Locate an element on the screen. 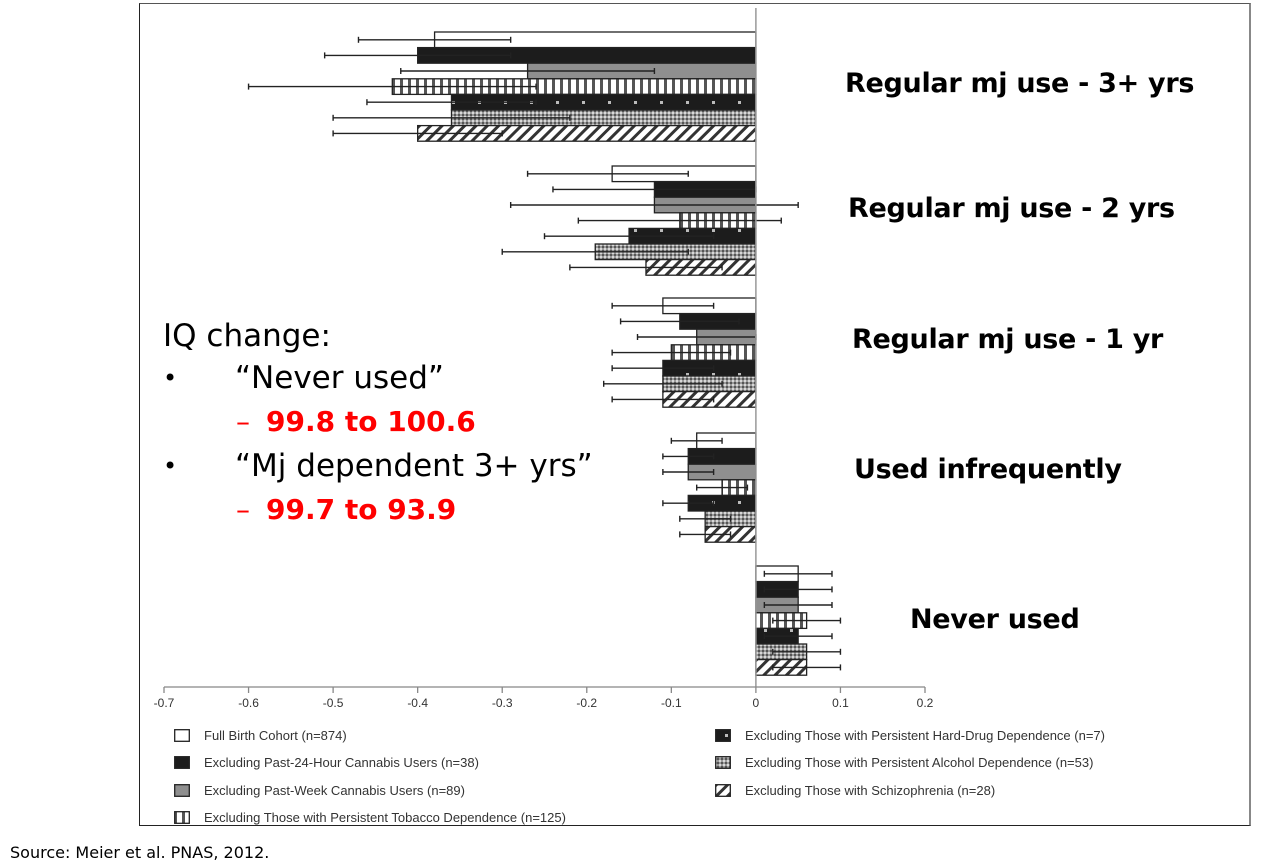  x-tick-label: -0.6 is located at coordinates (248, 703).